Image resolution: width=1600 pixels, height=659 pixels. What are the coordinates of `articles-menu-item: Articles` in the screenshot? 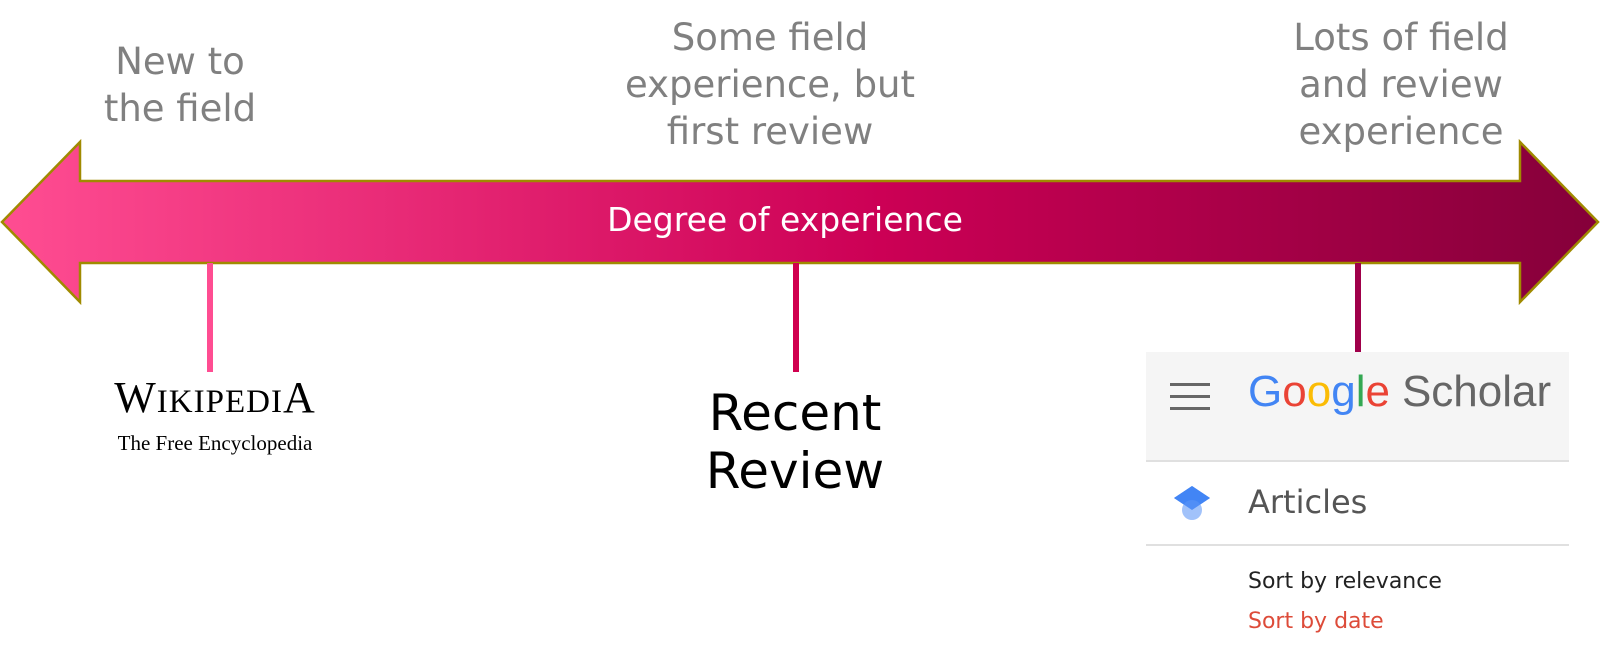 It's located at (1357, 504).